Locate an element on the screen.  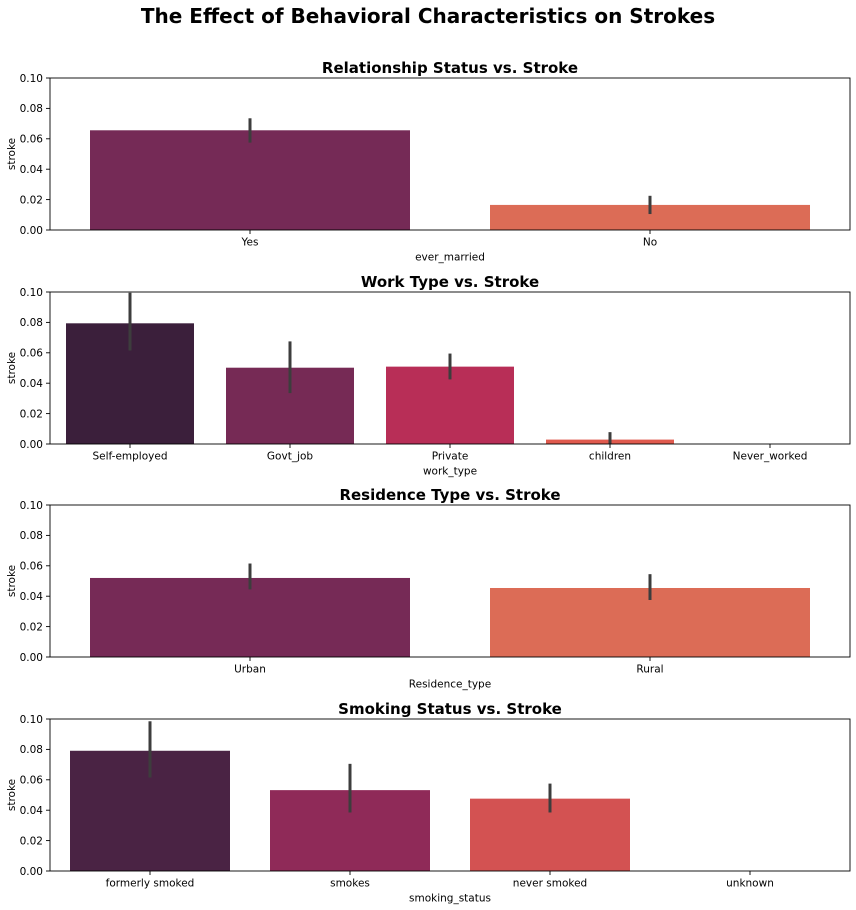
chart-2-ytick-label-5: 0.08 is located at coordinates (31, 323).